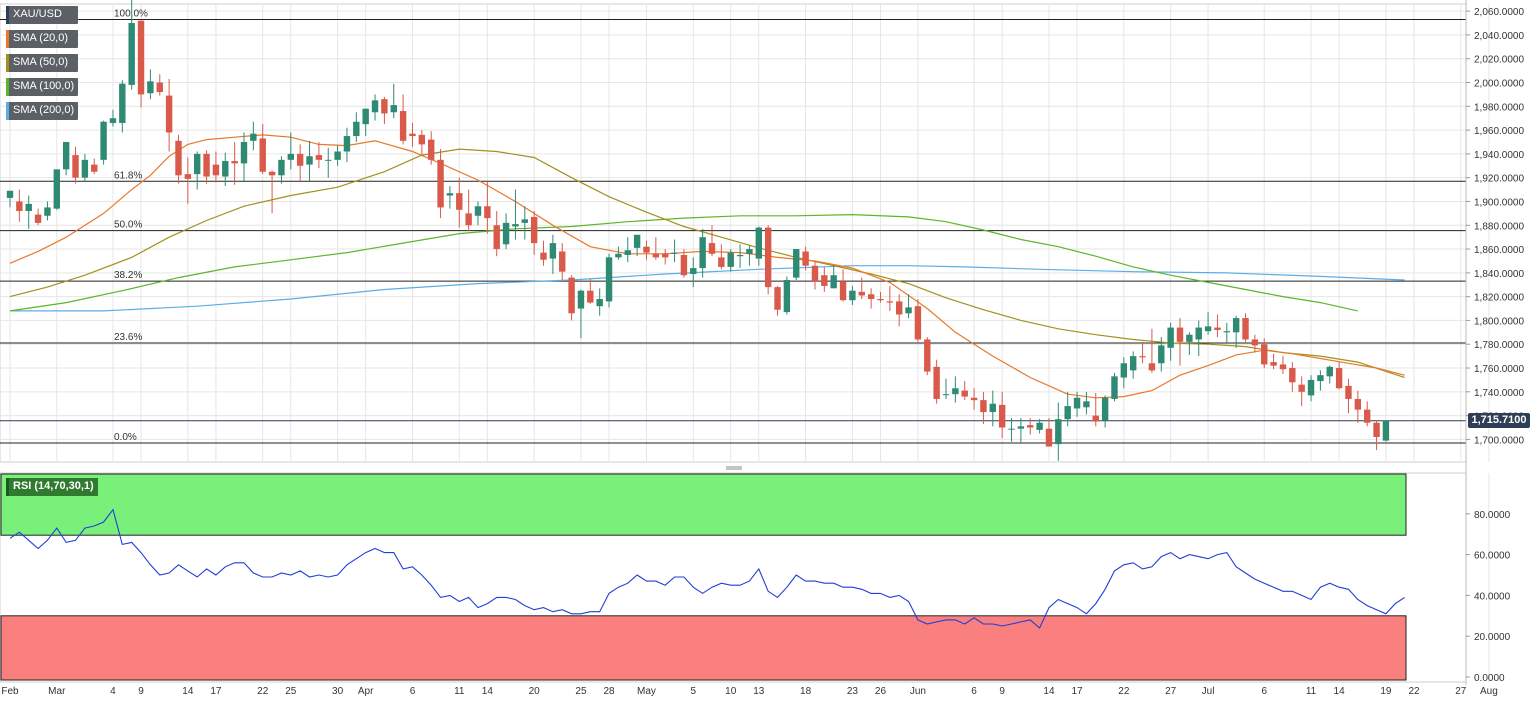 The width and height of the screenshot is (1536, 709). I want to click on symbol-label: XAU/USD, so click(37, 14).